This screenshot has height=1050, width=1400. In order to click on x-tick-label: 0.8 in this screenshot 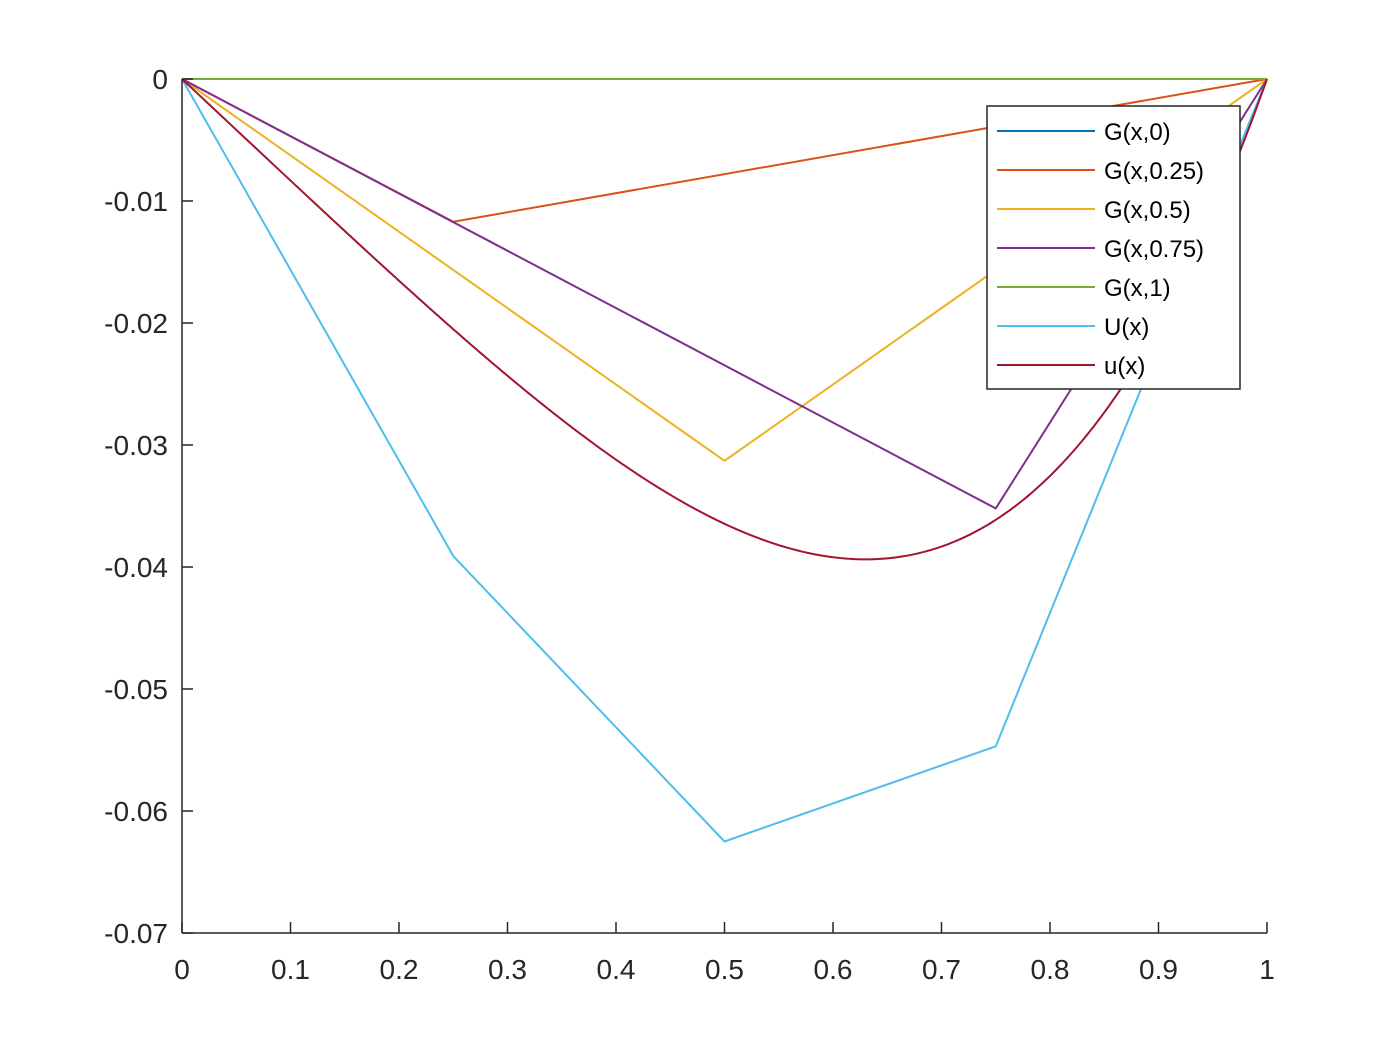, I will do `click(1050, 969)`.